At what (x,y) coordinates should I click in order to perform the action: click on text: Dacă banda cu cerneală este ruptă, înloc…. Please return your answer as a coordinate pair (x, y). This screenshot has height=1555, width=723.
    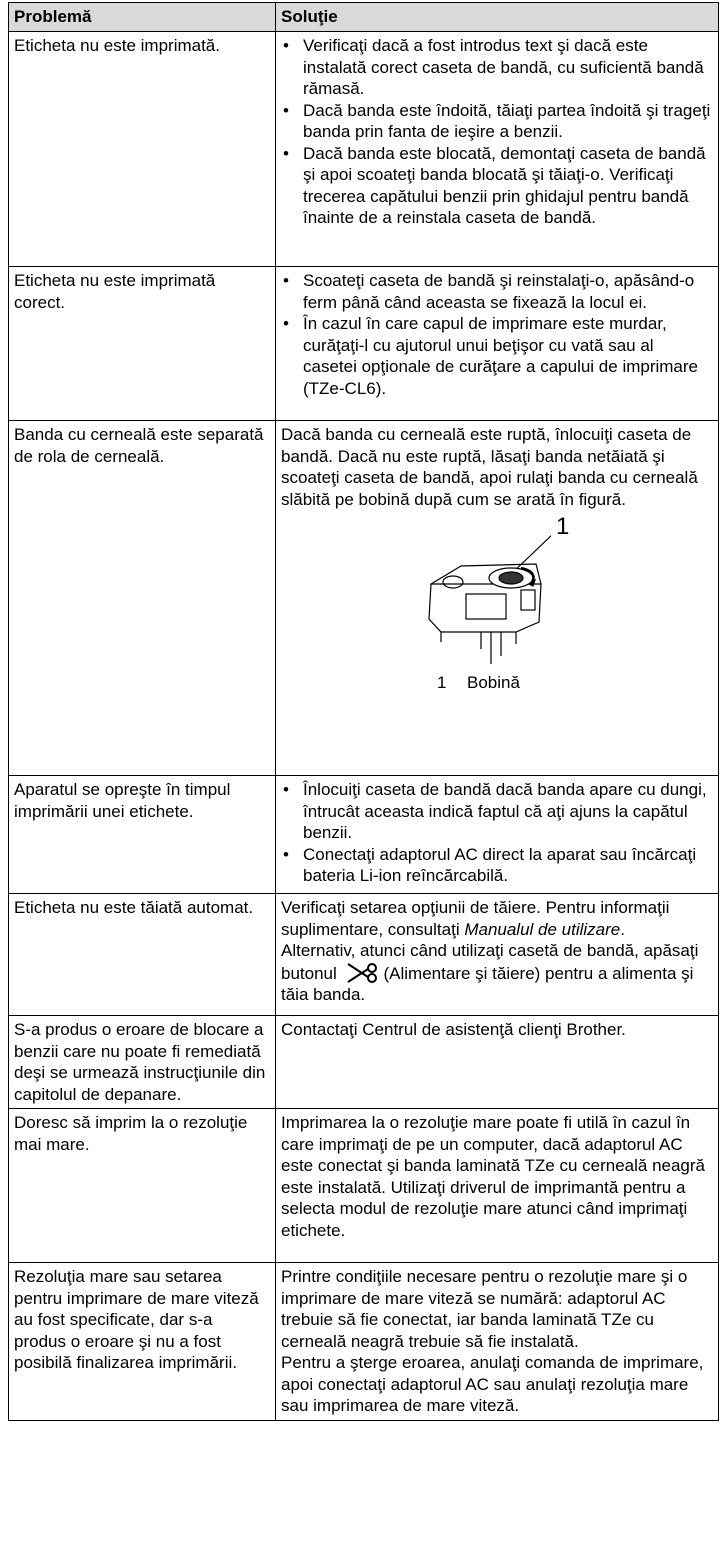
    Looking at the image, I should click on (489, 467).